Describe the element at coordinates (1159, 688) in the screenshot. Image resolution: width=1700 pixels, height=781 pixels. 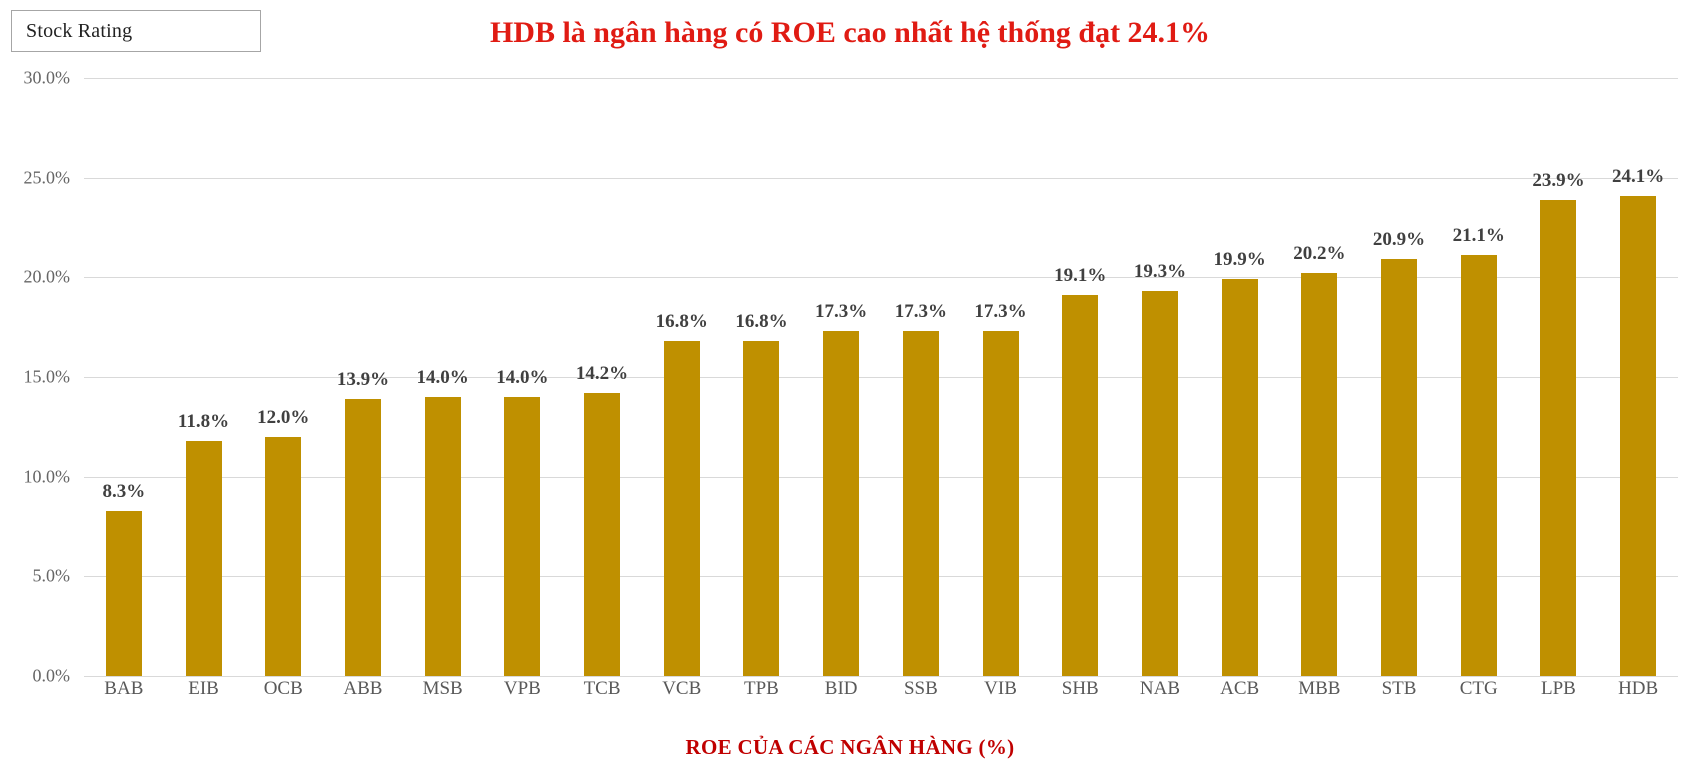
I see `x-axis-tick-label: NAB` at that location.